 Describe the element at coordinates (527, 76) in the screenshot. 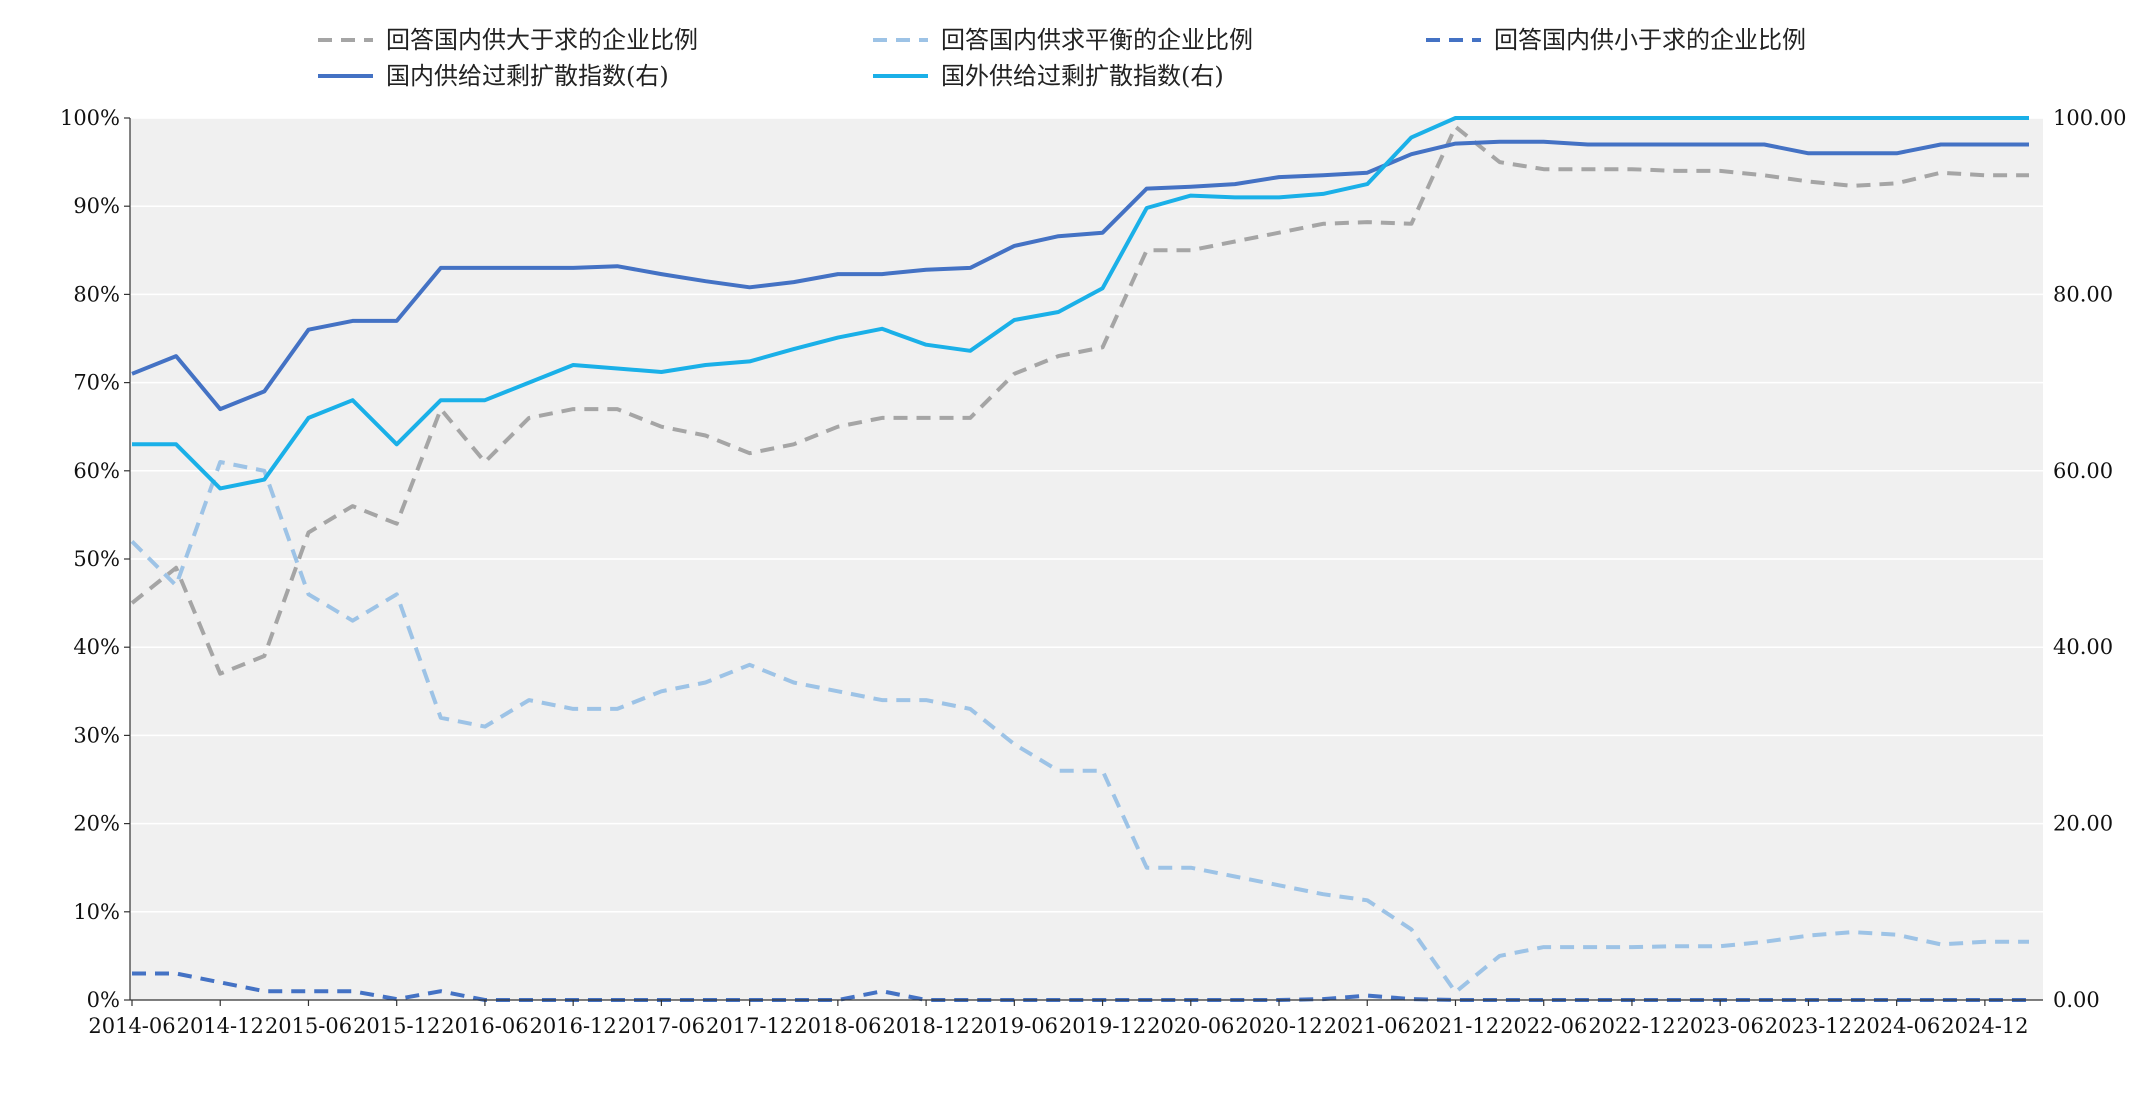

I see `legend-label-4: 国内供给过剩扩散指数(右)` at that location.